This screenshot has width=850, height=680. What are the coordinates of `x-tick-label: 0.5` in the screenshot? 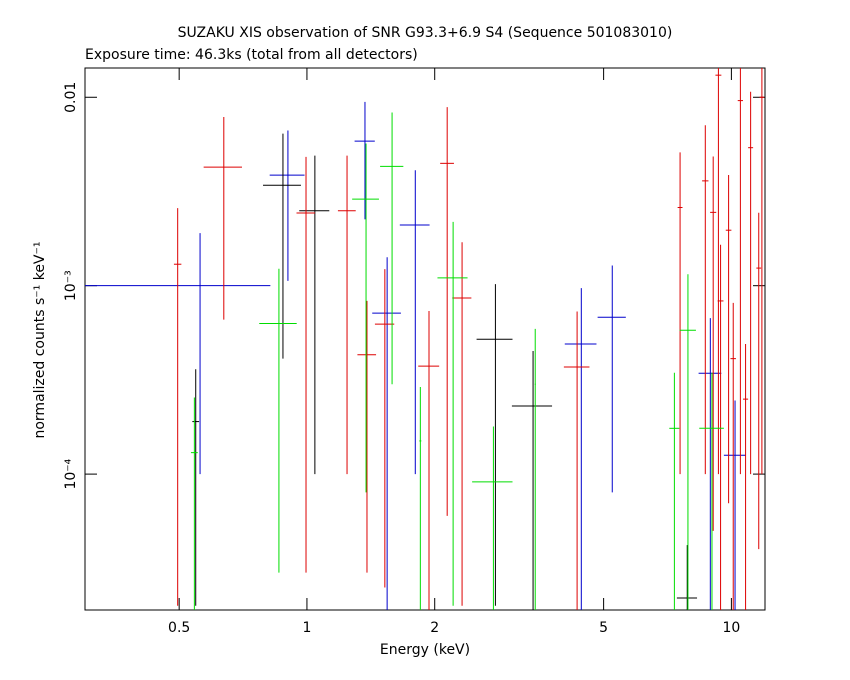 It's located at (179, 628).